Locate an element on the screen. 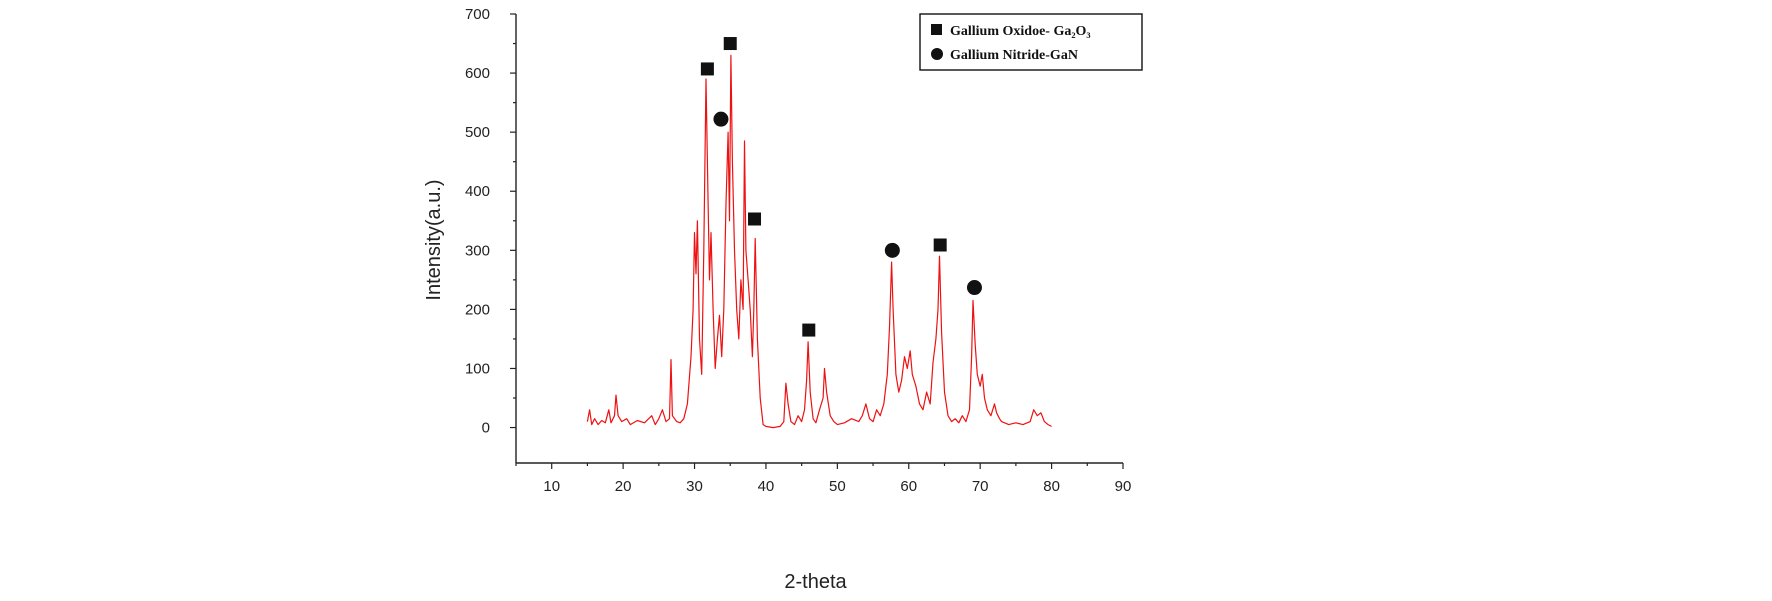 This screenshot has height=601, width=1772. y-tick-label: 500 is located at coordinates (477, 132).